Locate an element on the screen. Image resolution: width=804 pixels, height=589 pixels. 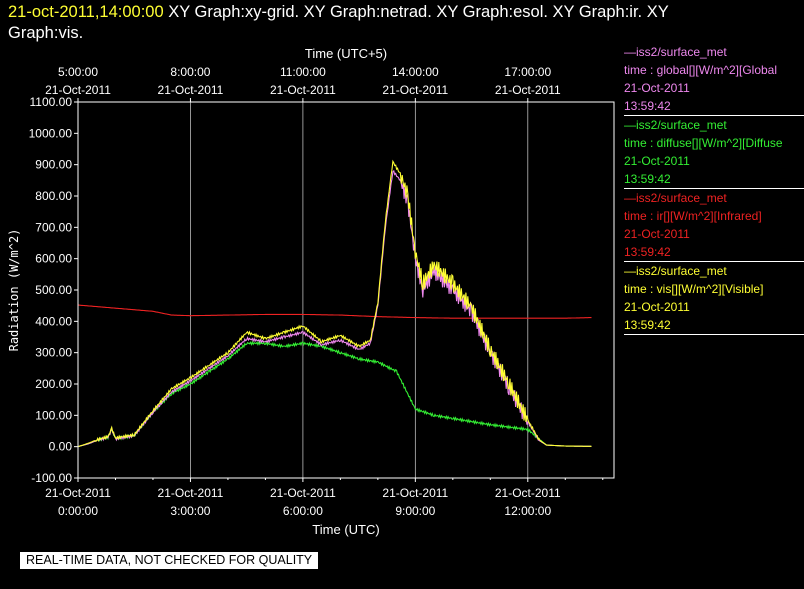
x-tick-label-time: 9:00:00 is located at coordinates (415, 511).